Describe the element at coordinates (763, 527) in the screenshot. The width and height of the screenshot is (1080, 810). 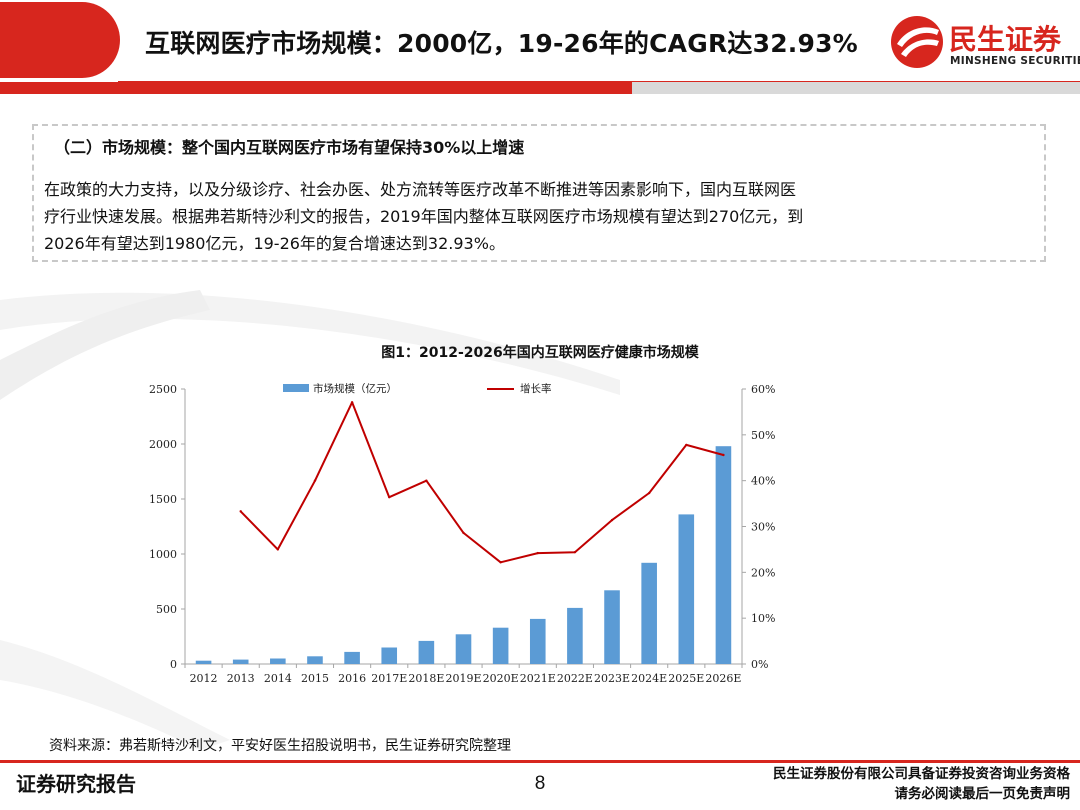
I see `right-axis-tick-label: 30%` at that location.